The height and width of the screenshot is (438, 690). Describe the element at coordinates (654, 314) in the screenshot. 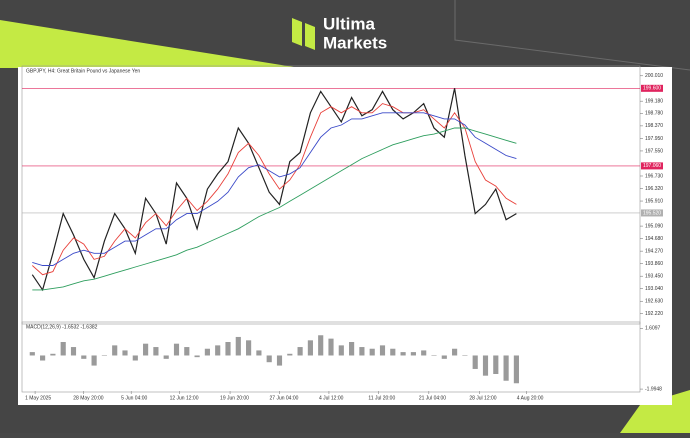

I see `y-tick-label: 192.220` at that location.